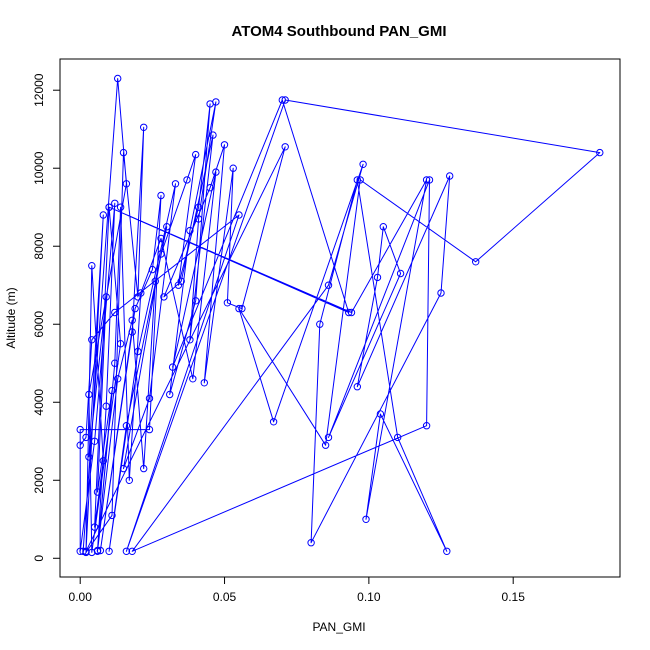 Image resolution: width=650 pixels, height=650 pixels. I want to click on y-axis: 0 2000 4000 6000 8000 10000 12000, so click(46, 317).